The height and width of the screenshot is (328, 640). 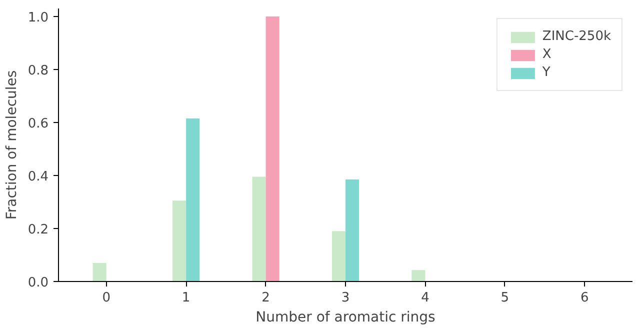 I want to click on y-axis-title: Fraction of molecules, so click(x=12, y=145).